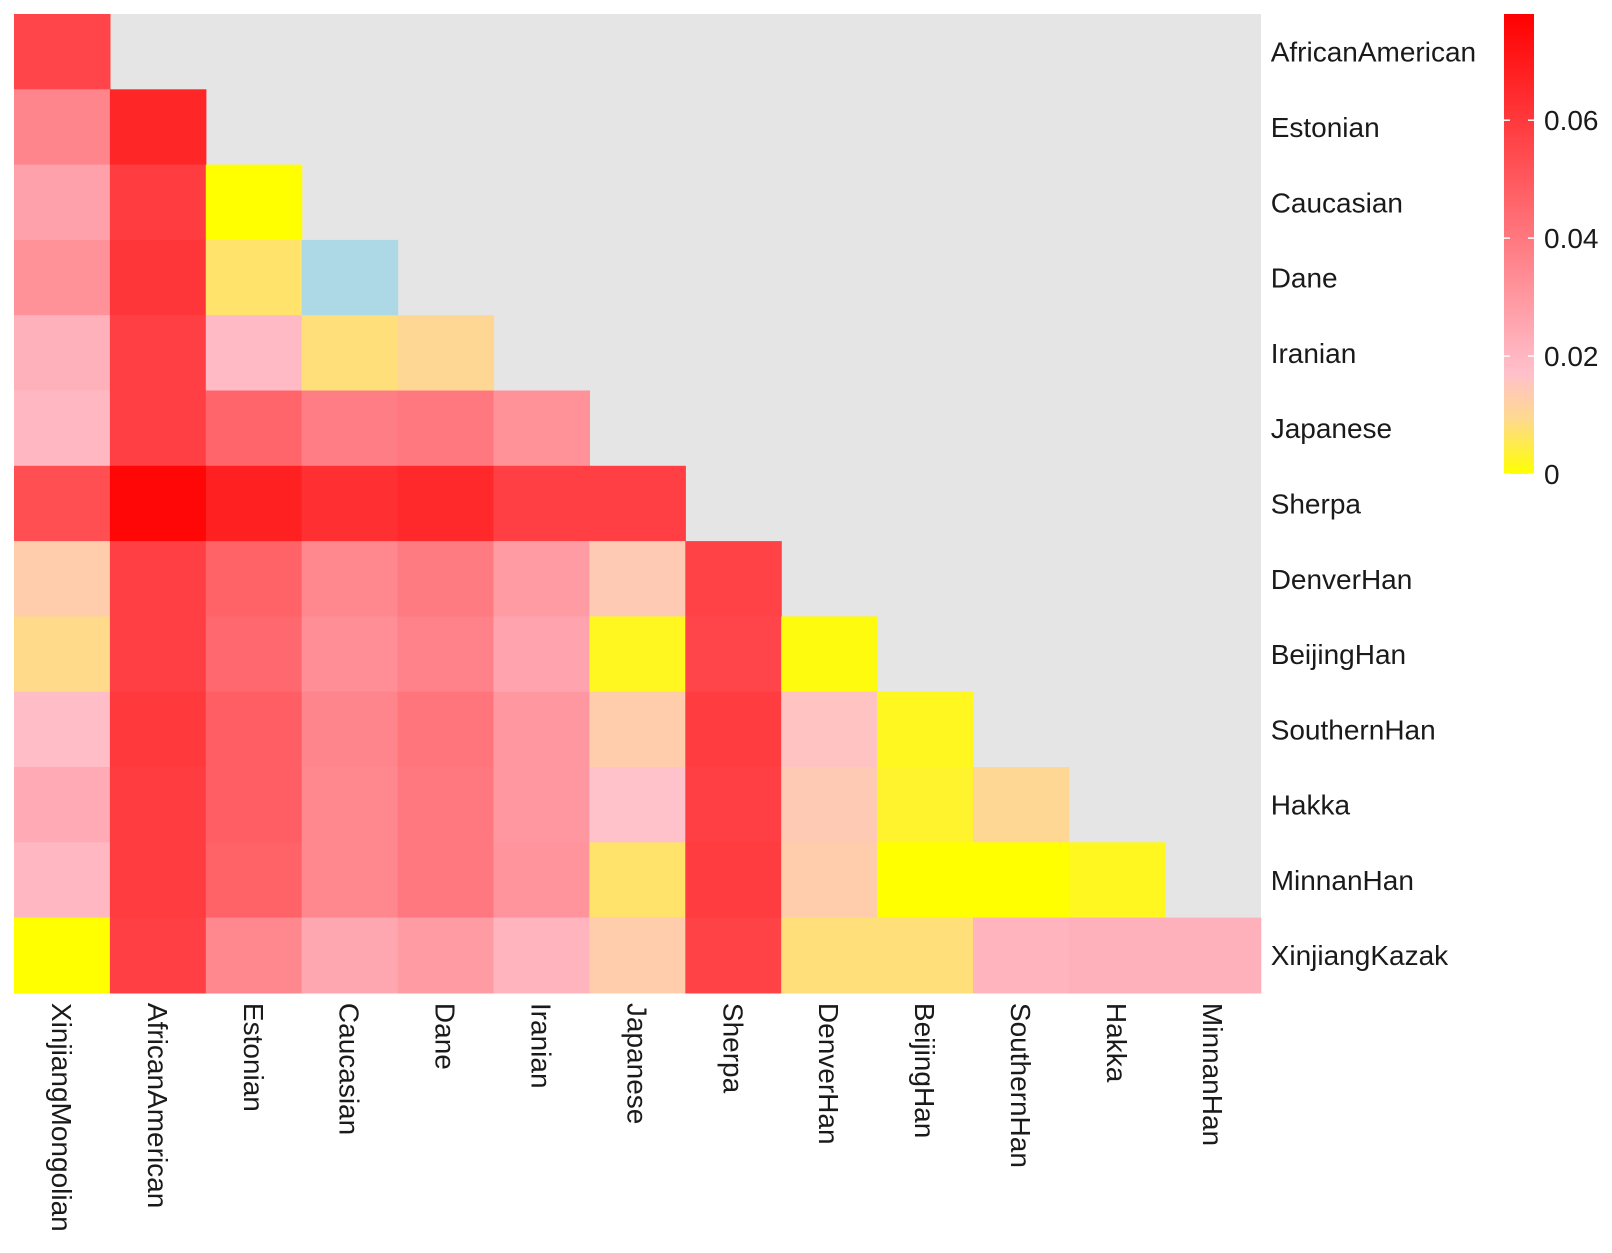 This screenshot has height=1253, width=1612. What do you see at coordinates (350, 955) in the screenshot?
I see `cell-xinjiang-kazak-caucasian` at bounding box center [350, 955].